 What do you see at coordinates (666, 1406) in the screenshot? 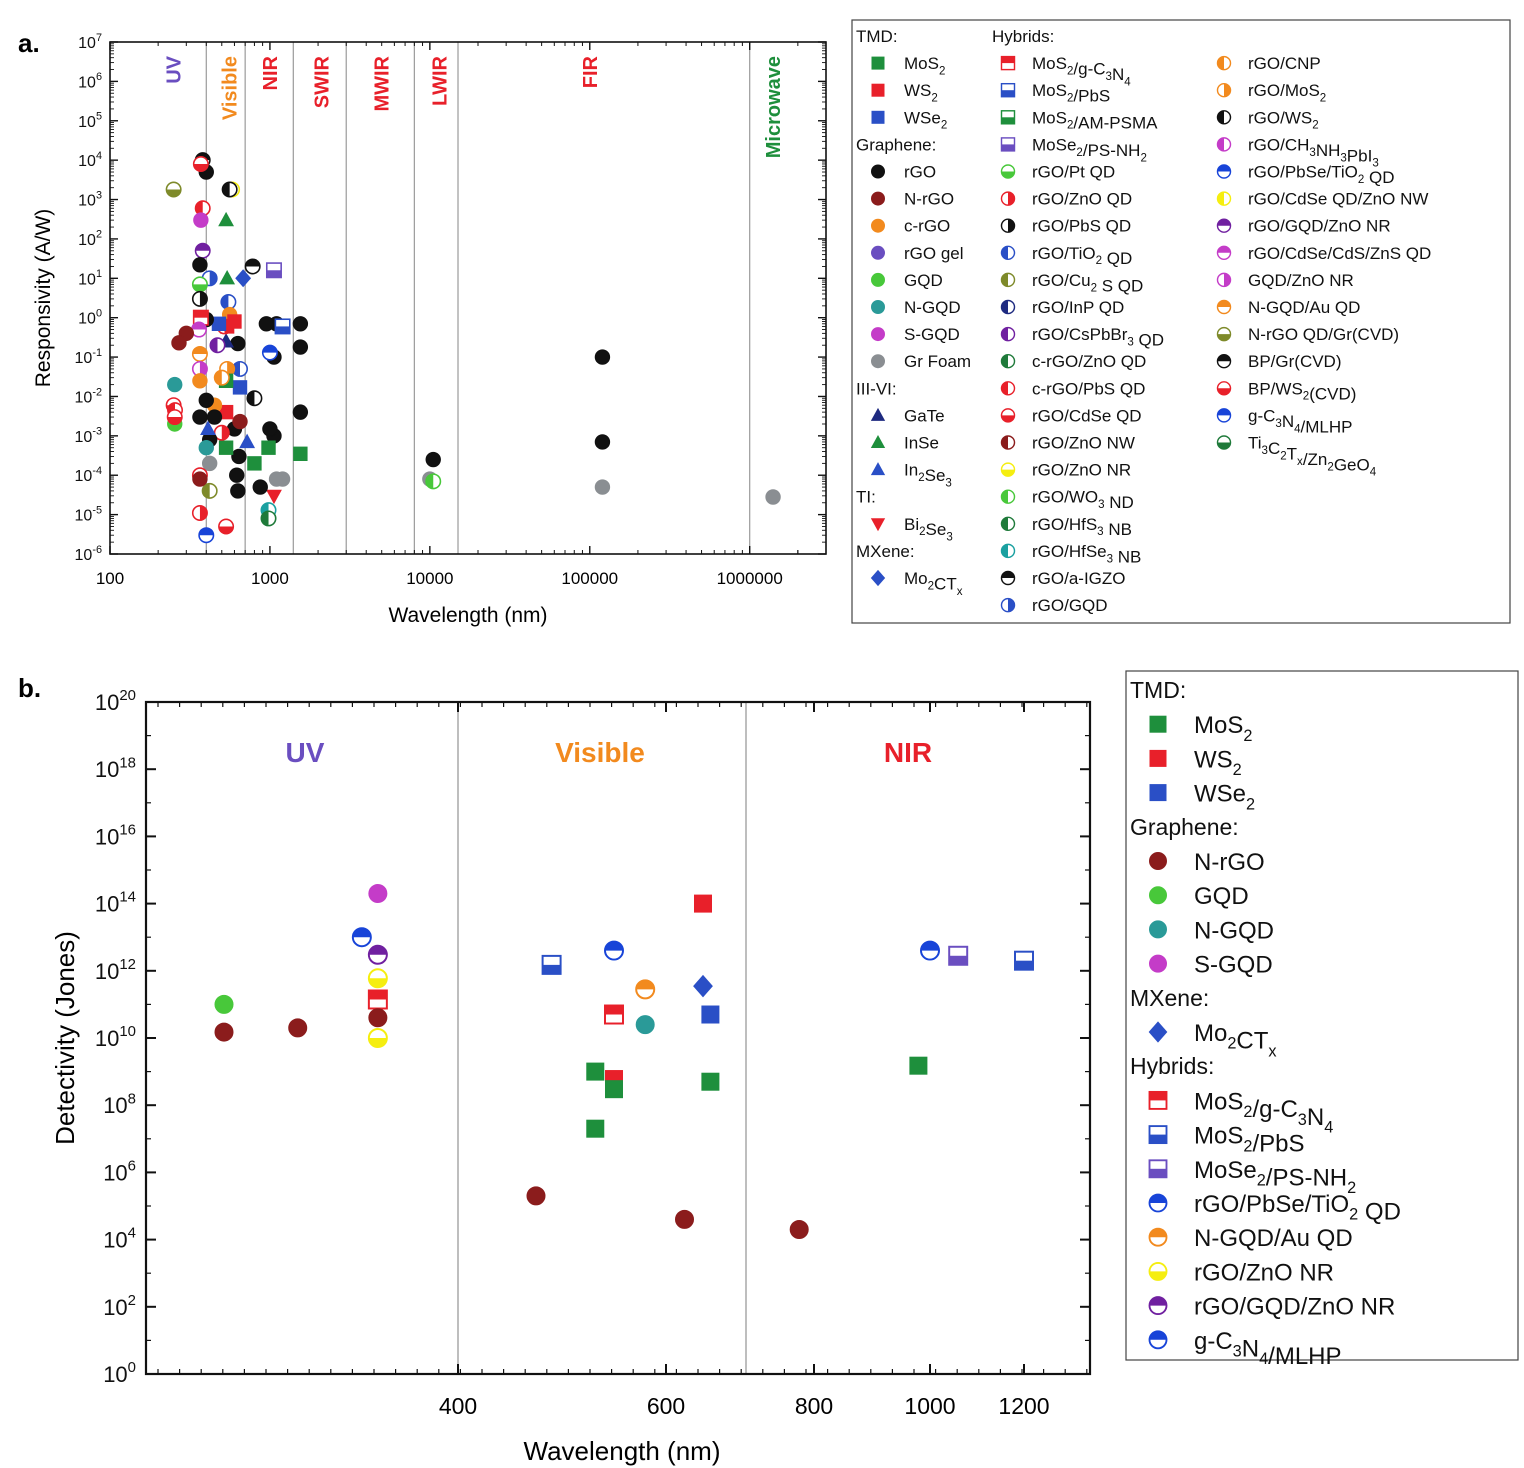
I see `x-tick-label-600: 600` at bounding box center [666, 1406].